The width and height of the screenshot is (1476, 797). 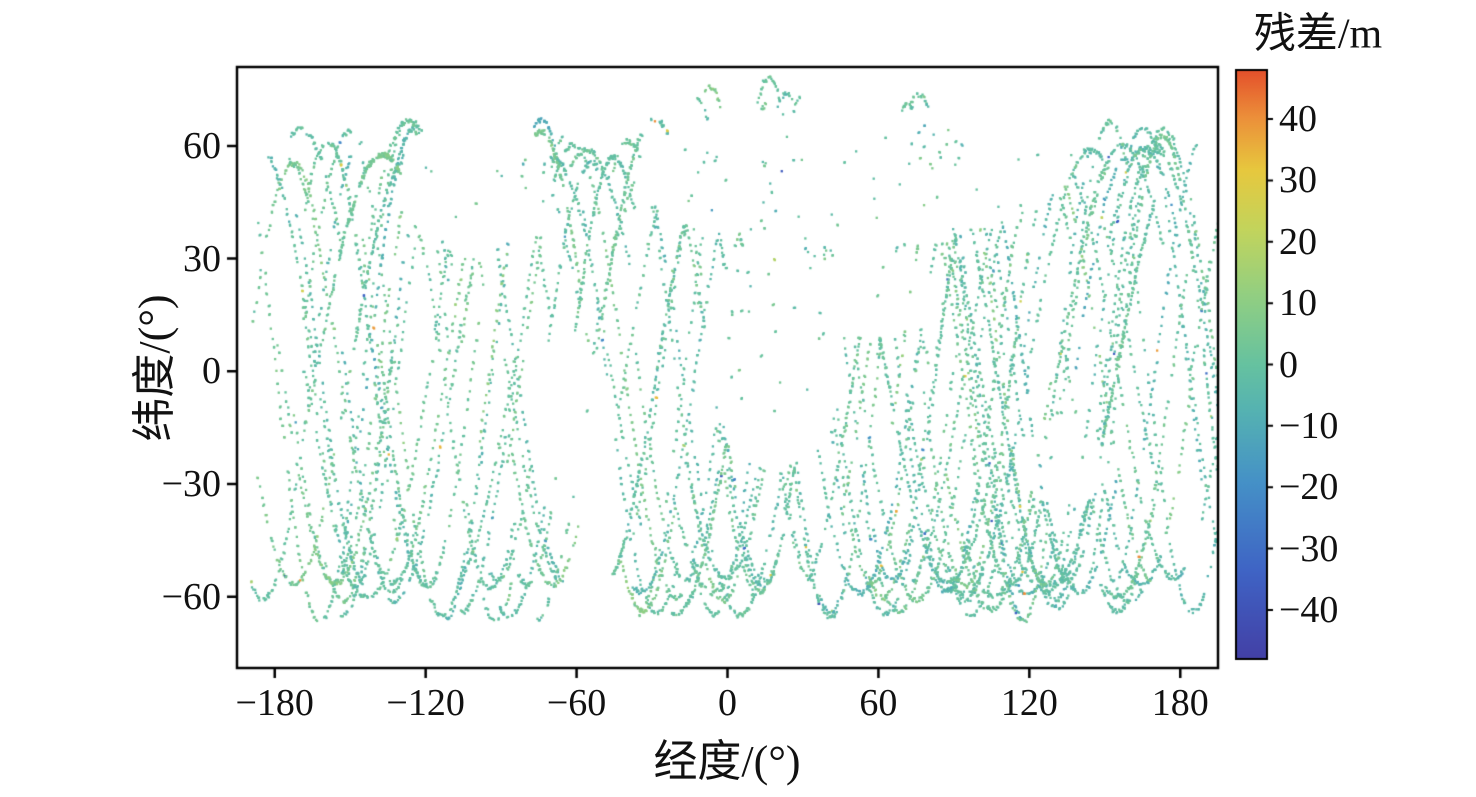 I want to click on colorbar-label: 残差/m, so click(x=1318, y=34).